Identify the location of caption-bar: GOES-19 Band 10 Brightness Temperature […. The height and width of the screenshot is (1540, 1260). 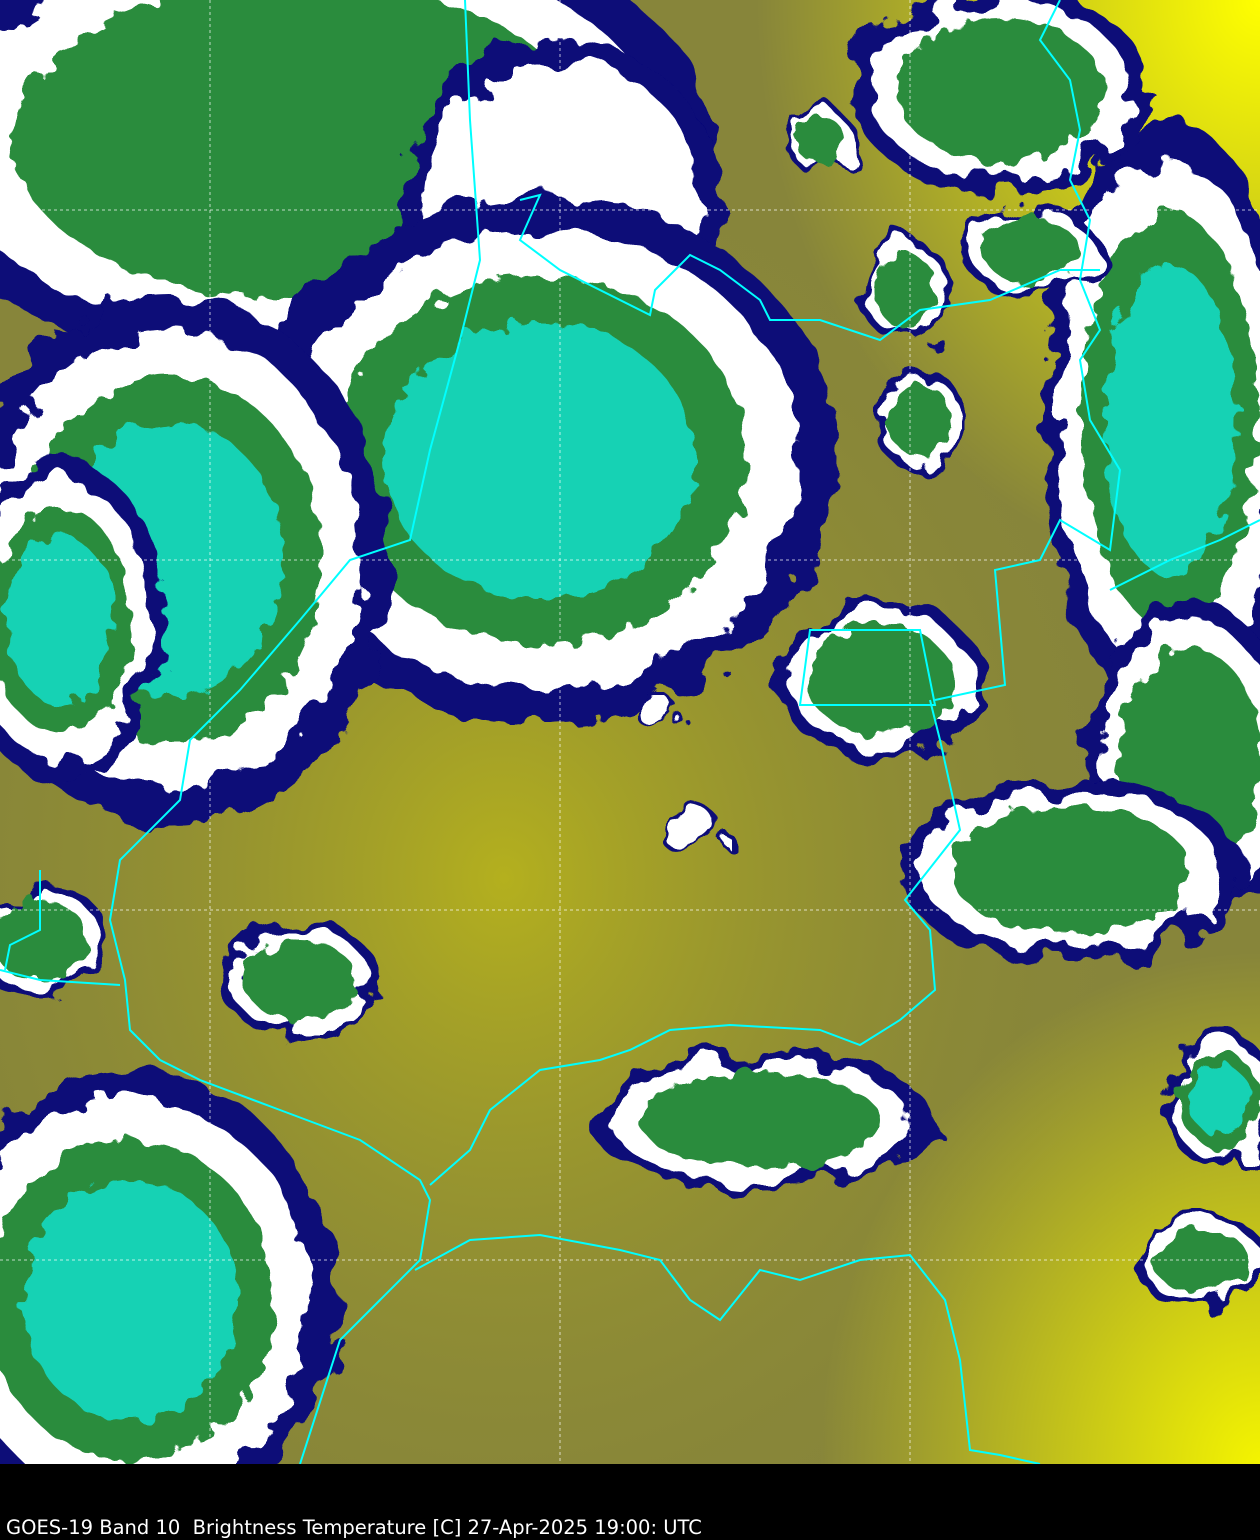
(630, 1502).